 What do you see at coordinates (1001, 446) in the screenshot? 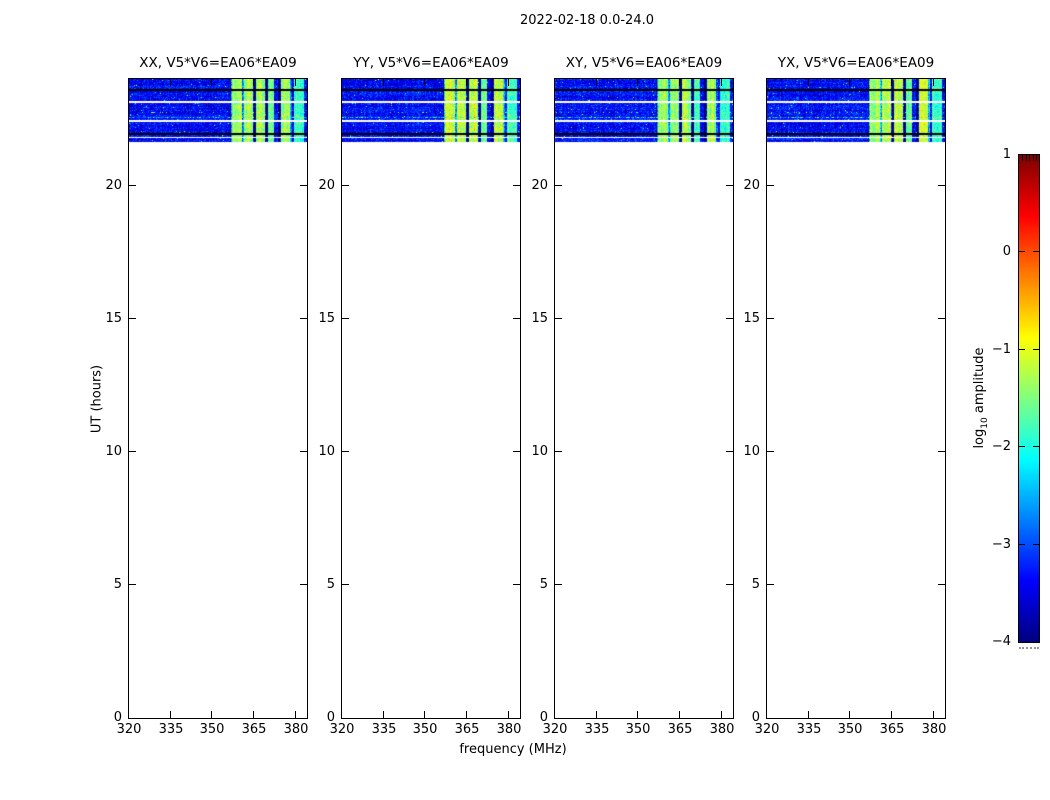
I see `colorbar-tick-label: −2` at bounding box center [1001, 446].